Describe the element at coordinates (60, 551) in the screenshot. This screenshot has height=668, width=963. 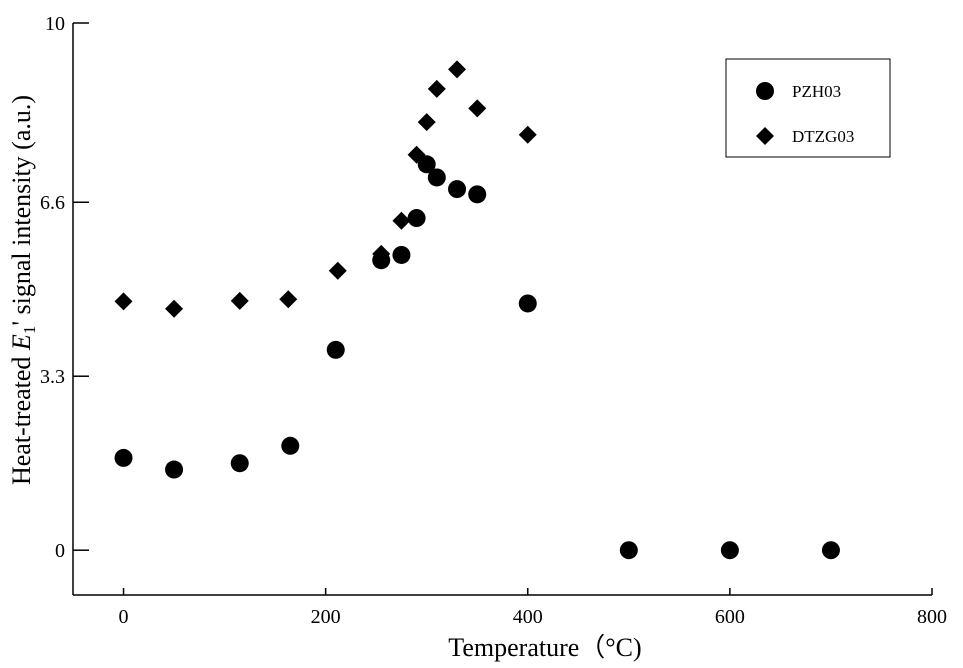
I see `y-tick-label: 0` at that location.